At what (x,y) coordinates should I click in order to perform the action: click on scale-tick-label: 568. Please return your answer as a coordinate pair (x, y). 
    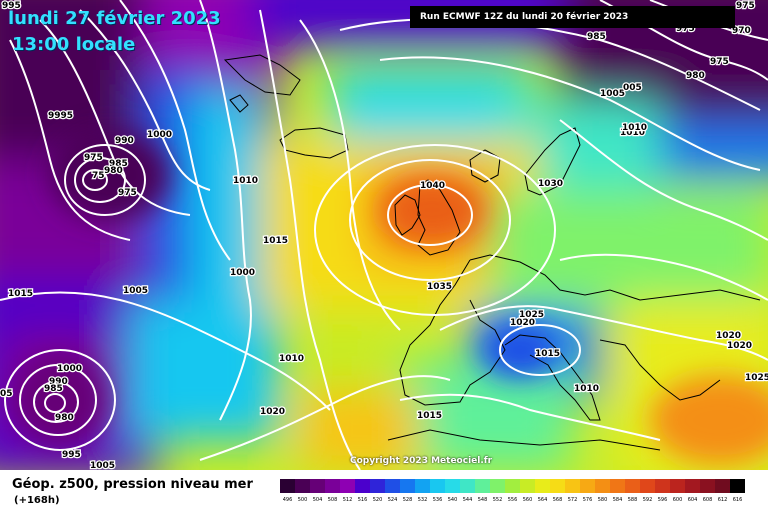
    Looking at the image, I should click on (557, 500).